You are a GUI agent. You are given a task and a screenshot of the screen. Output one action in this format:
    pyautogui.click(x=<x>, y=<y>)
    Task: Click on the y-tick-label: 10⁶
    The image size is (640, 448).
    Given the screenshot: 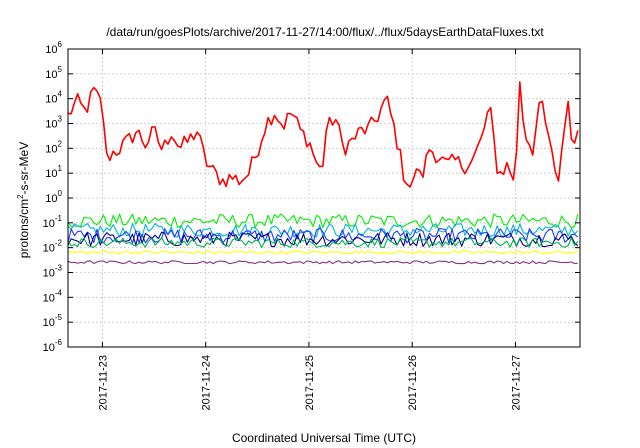 What is the action you would take?
    pyautogui.click(x=53, y=48)
    